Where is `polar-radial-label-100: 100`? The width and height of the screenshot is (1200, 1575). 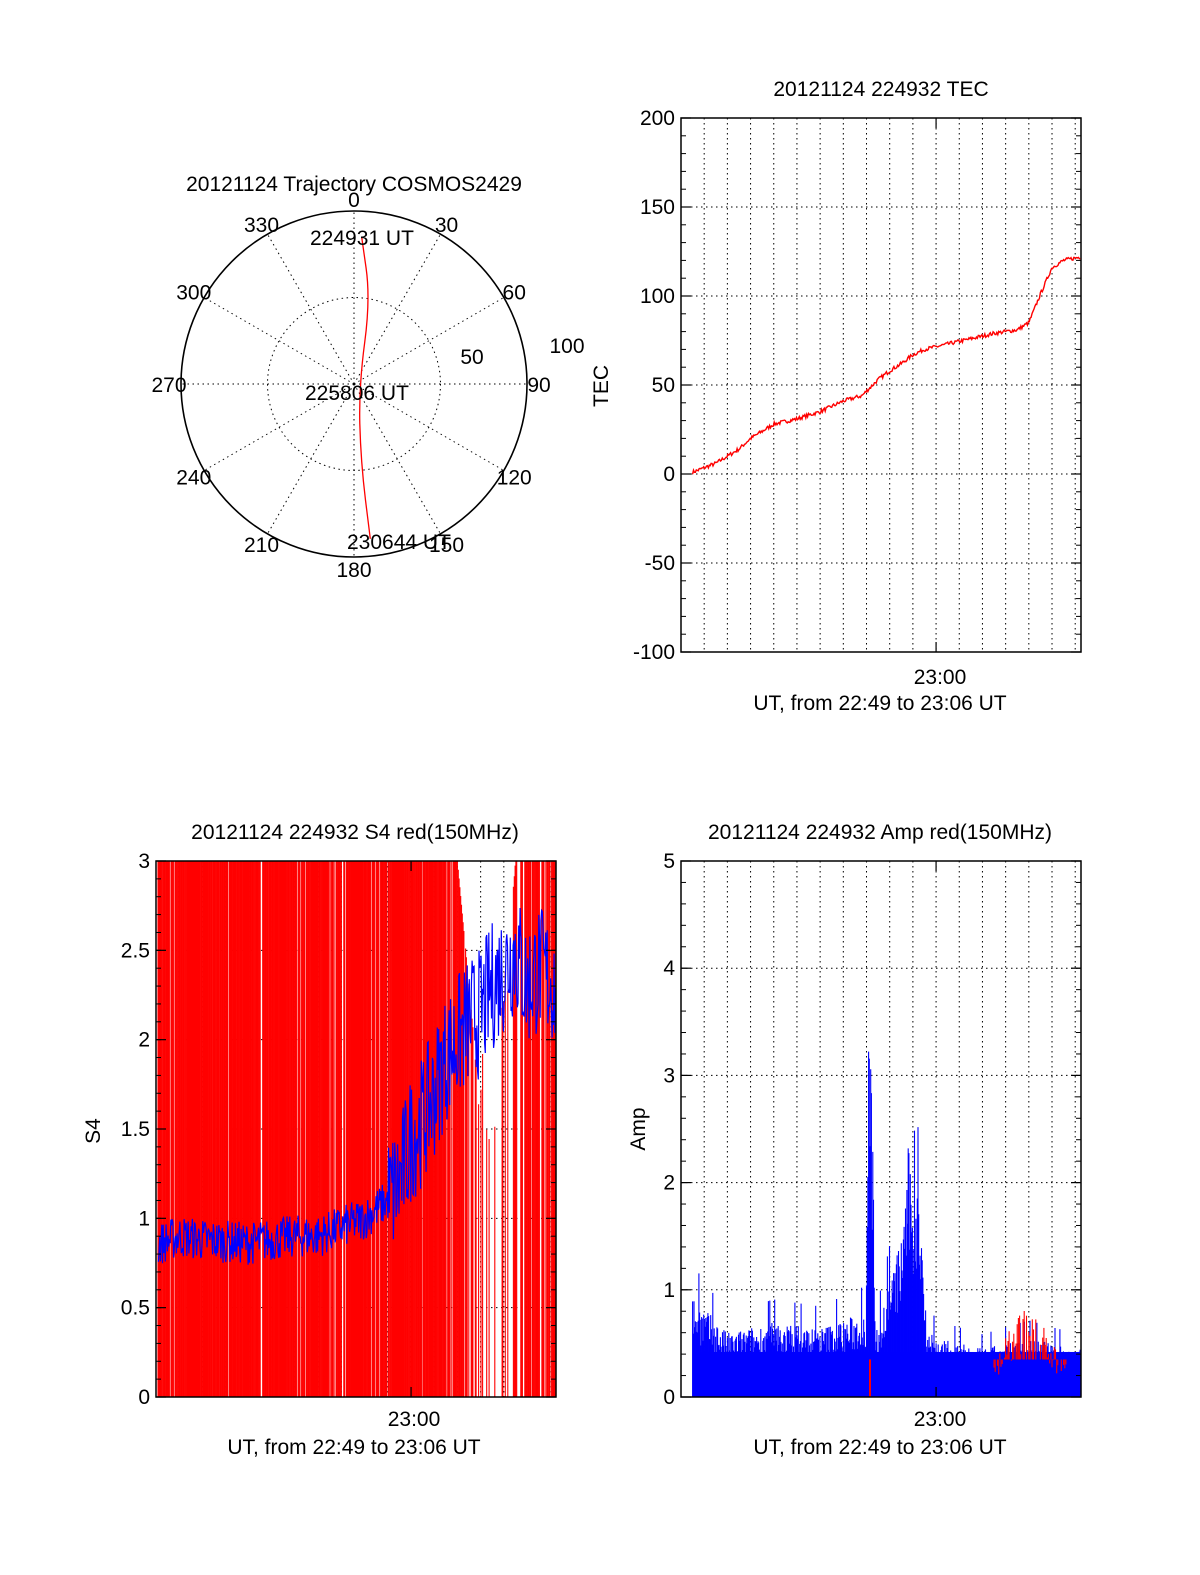
polar-radial-label-100: 100 is located at coordinates (566, 346).